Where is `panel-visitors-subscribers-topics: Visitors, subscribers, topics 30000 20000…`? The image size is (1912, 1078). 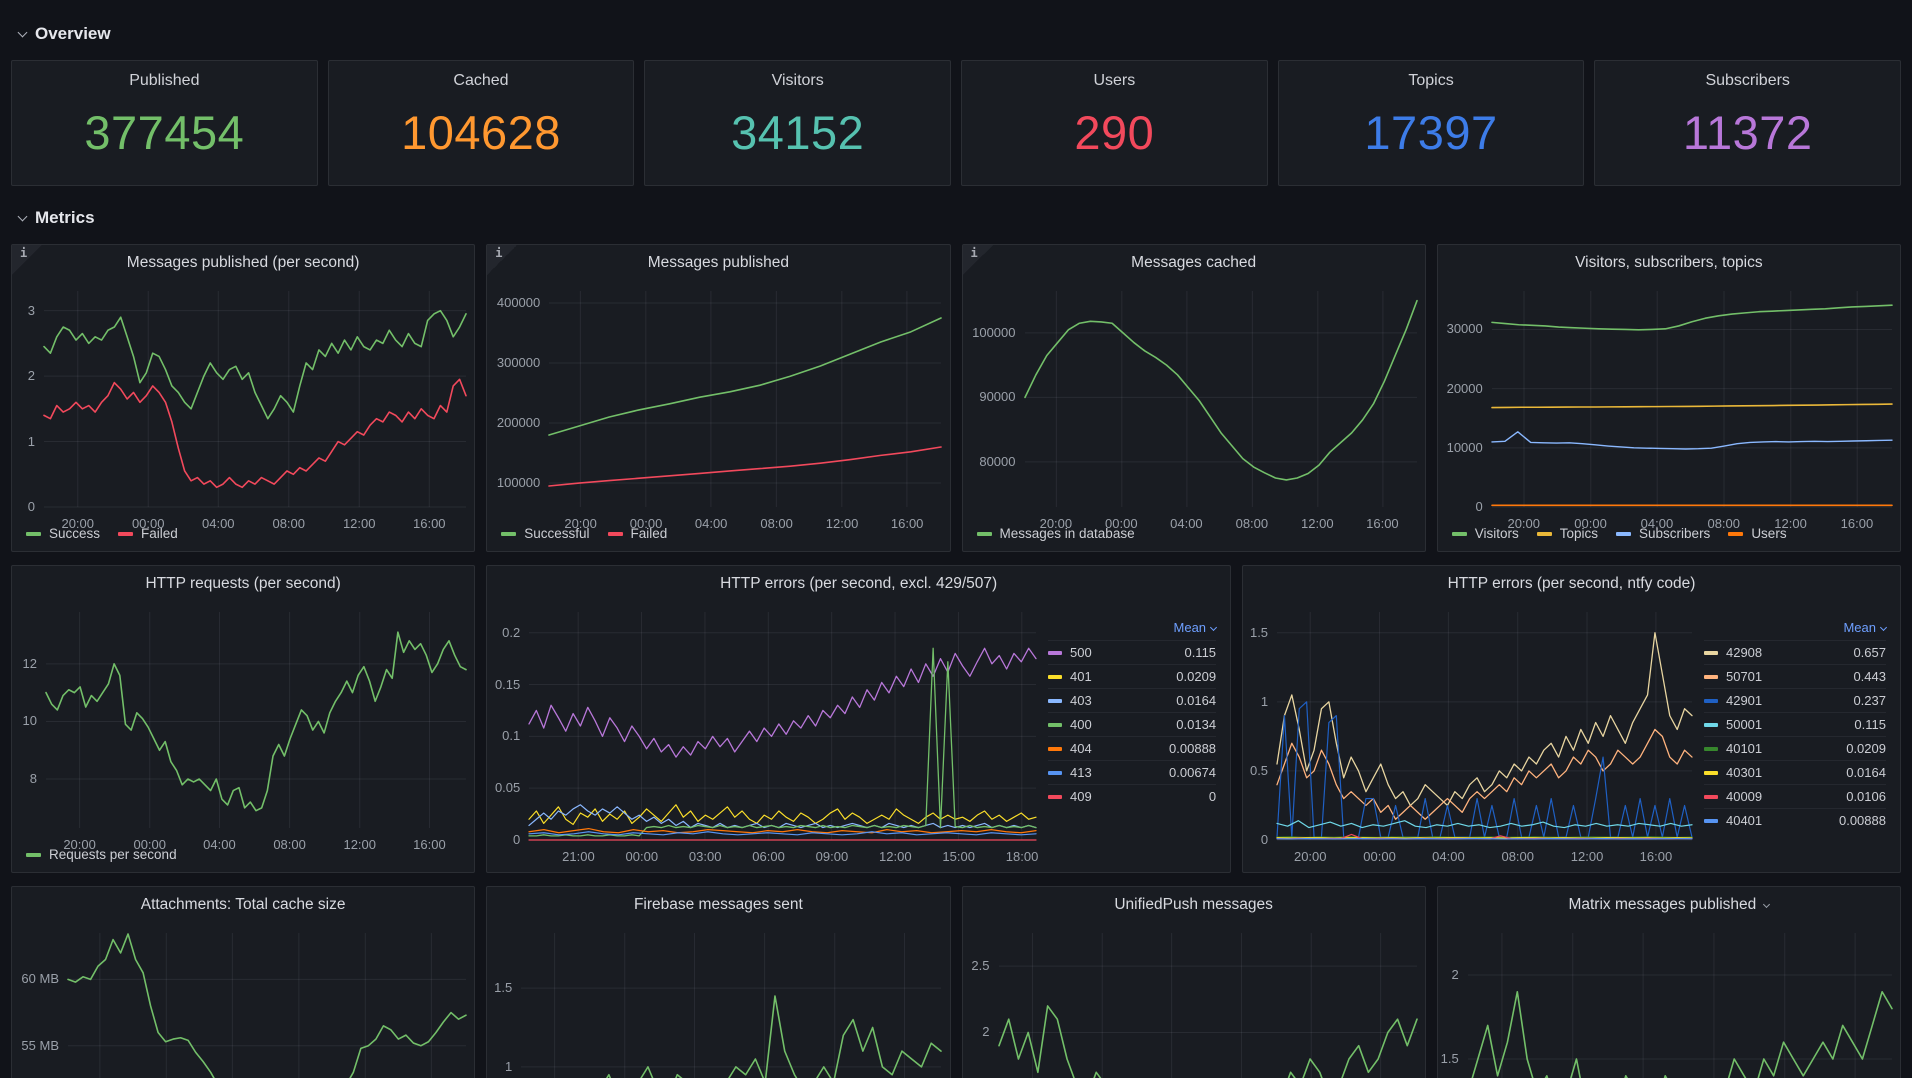 panel-visitors-subscribers-topics: Visitors, subscribers, topics 30000 20000… is located at coordinates (1668, 398).